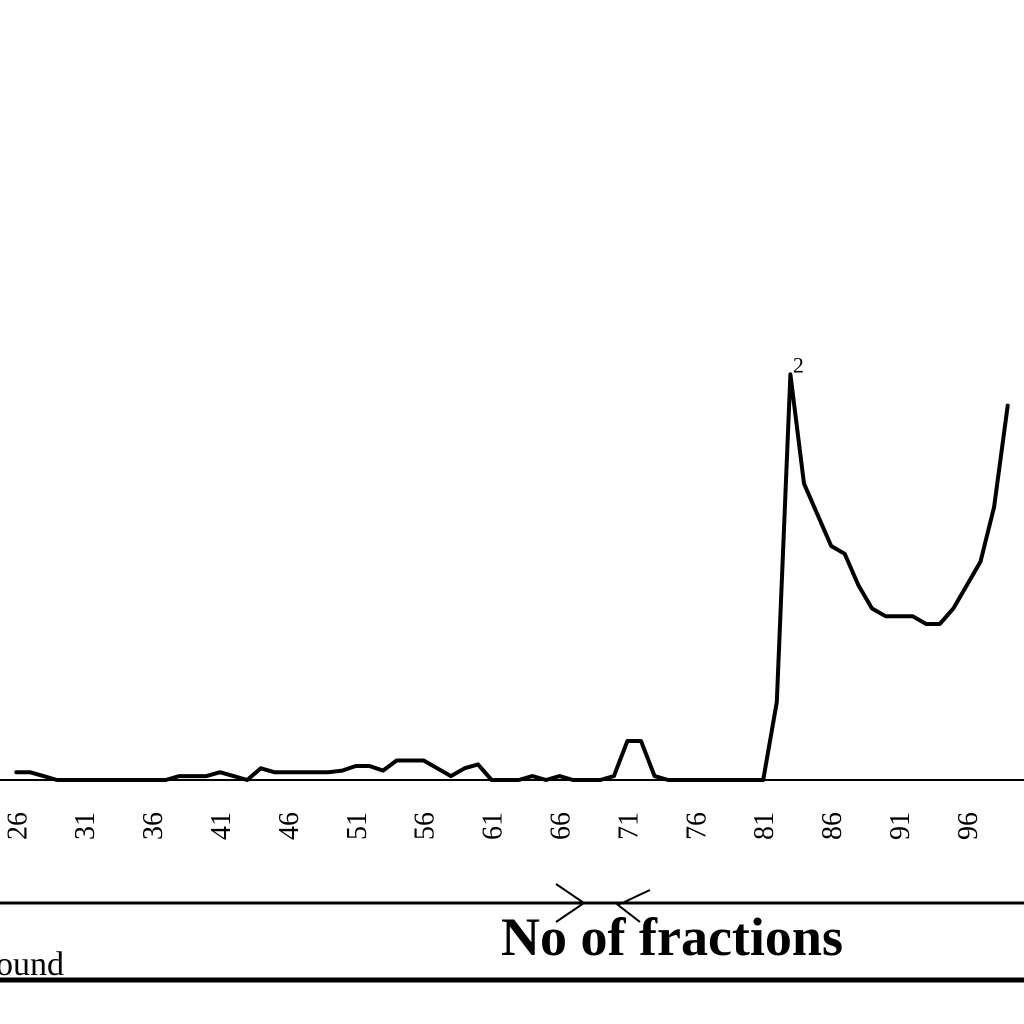 This screenshot has height=1024, width=1024. What do you see at coordinates (968, 826) in the screenshot?
I see `x-tick-label: 96` at bounding box center [968, 826].